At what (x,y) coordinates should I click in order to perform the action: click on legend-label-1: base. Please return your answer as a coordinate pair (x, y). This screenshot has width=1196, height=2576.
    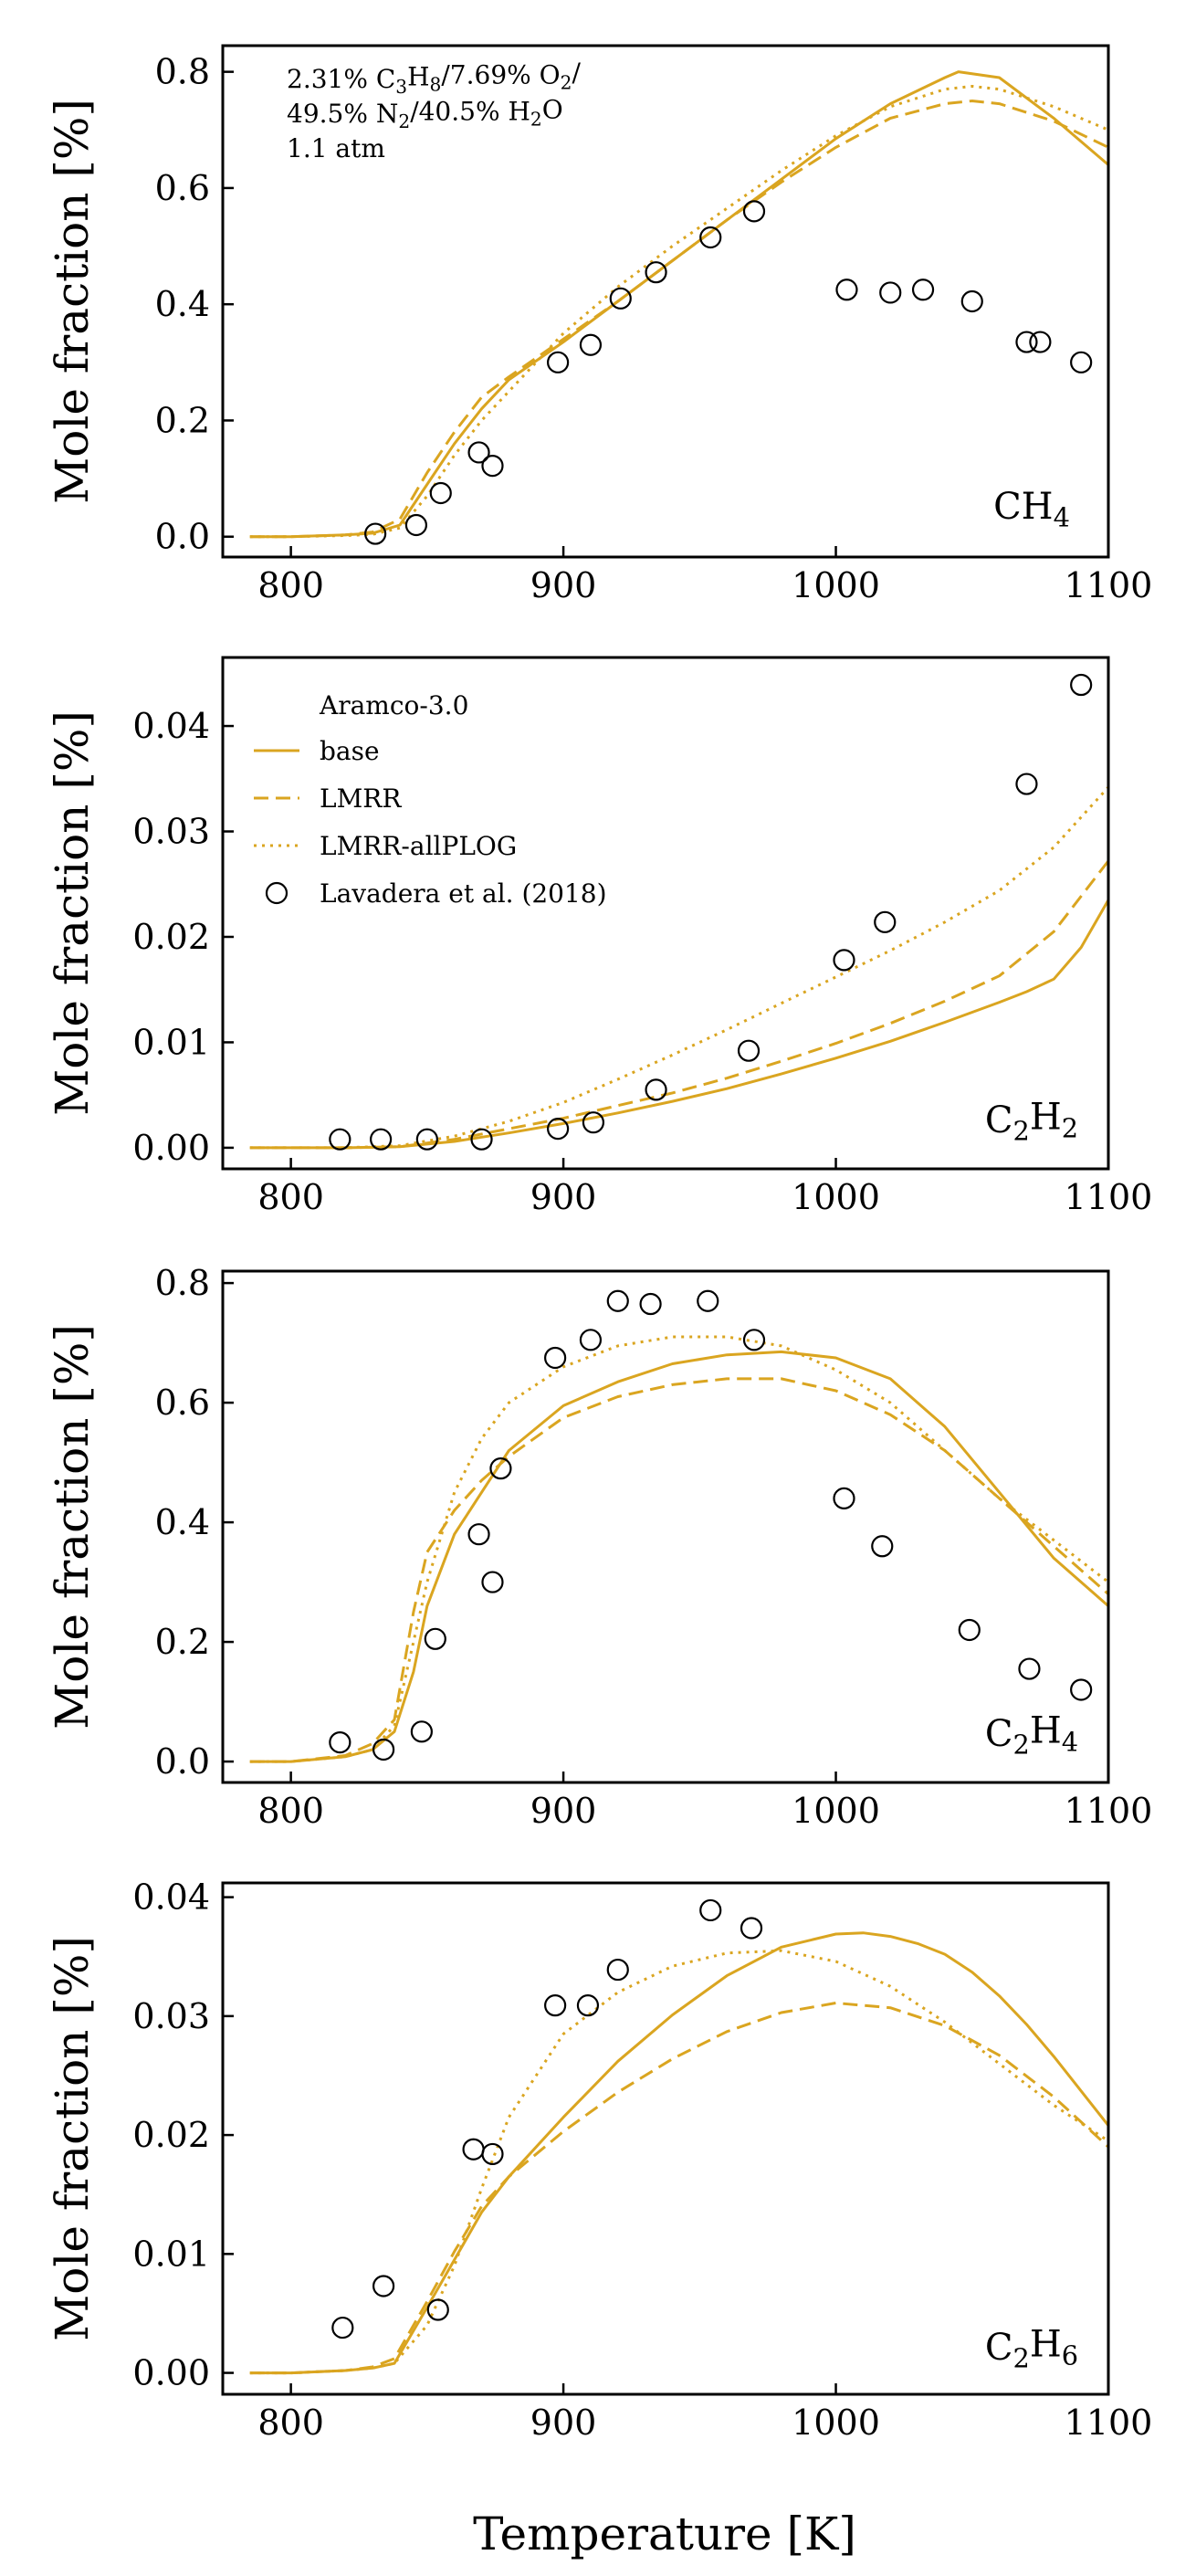
    Looking at the image, I should click on (350, 751).